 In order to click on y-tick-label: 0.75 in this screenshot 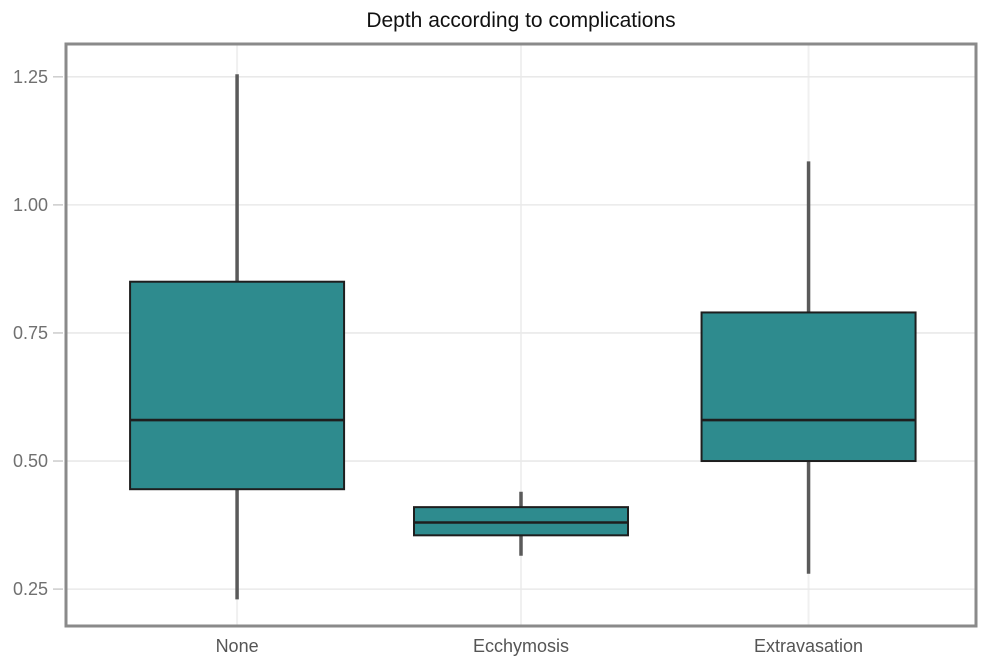, I will do `click(30, 333)`.